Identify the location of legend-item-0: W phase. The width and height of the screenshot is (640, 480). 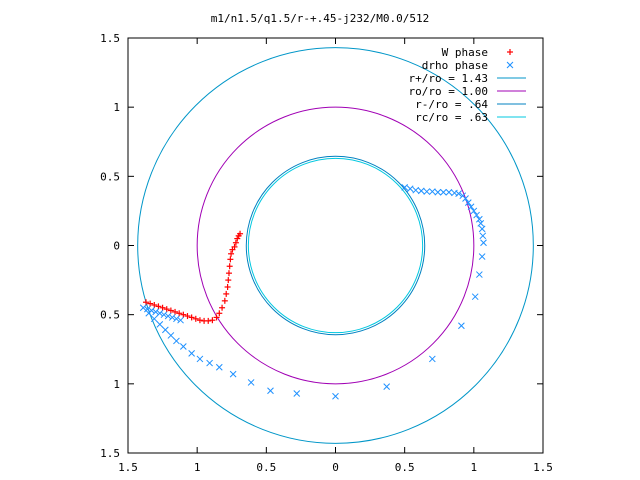
(477, 52).